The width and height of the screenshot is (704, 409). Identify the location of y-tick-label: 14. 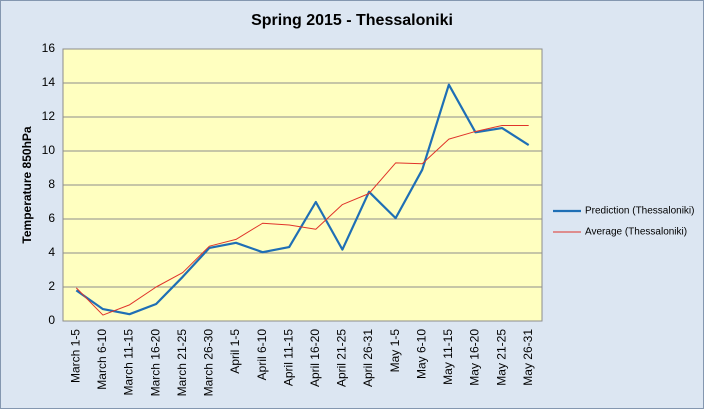
(49, 82).